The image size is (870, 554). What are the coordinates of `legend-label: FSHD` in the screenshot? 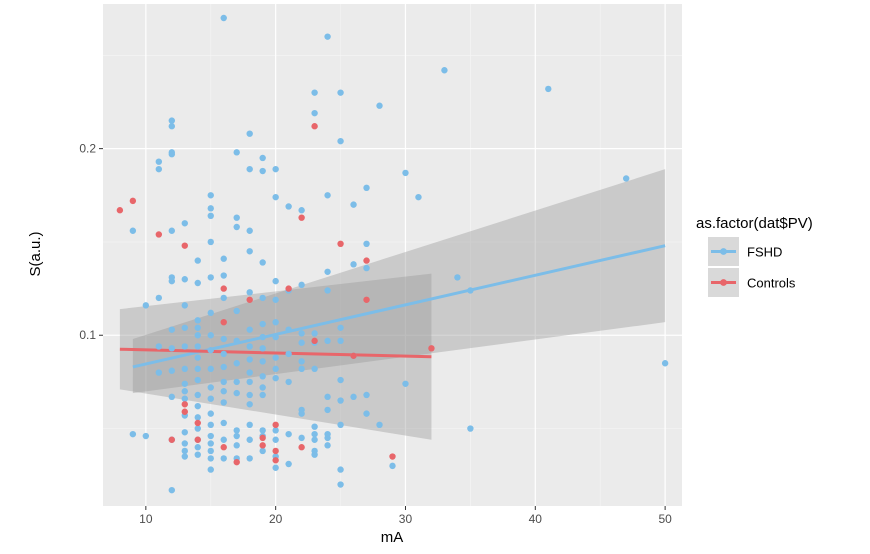 It's located at (764, 252).